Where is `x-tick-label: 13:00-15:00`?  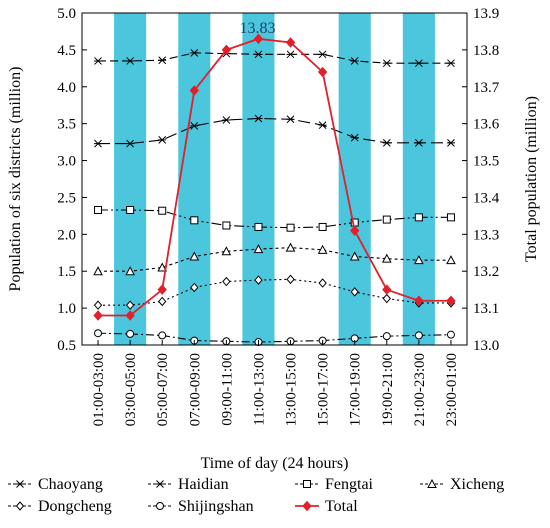 x-tick-label: 13:00-15:00 is located at coordinates (292, 389).